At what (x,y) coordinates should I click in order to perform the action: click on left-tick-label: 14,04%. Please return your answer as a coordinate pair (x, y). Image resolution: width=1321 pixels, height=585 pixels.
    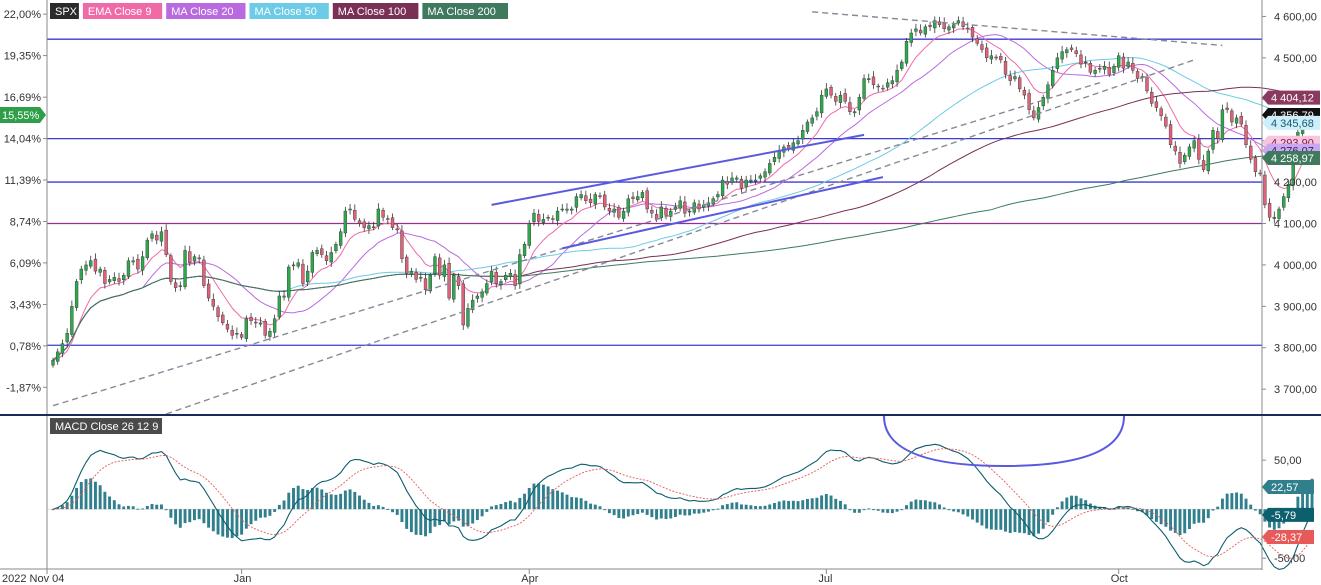
    Looking at the image, I should click on (23, 140).